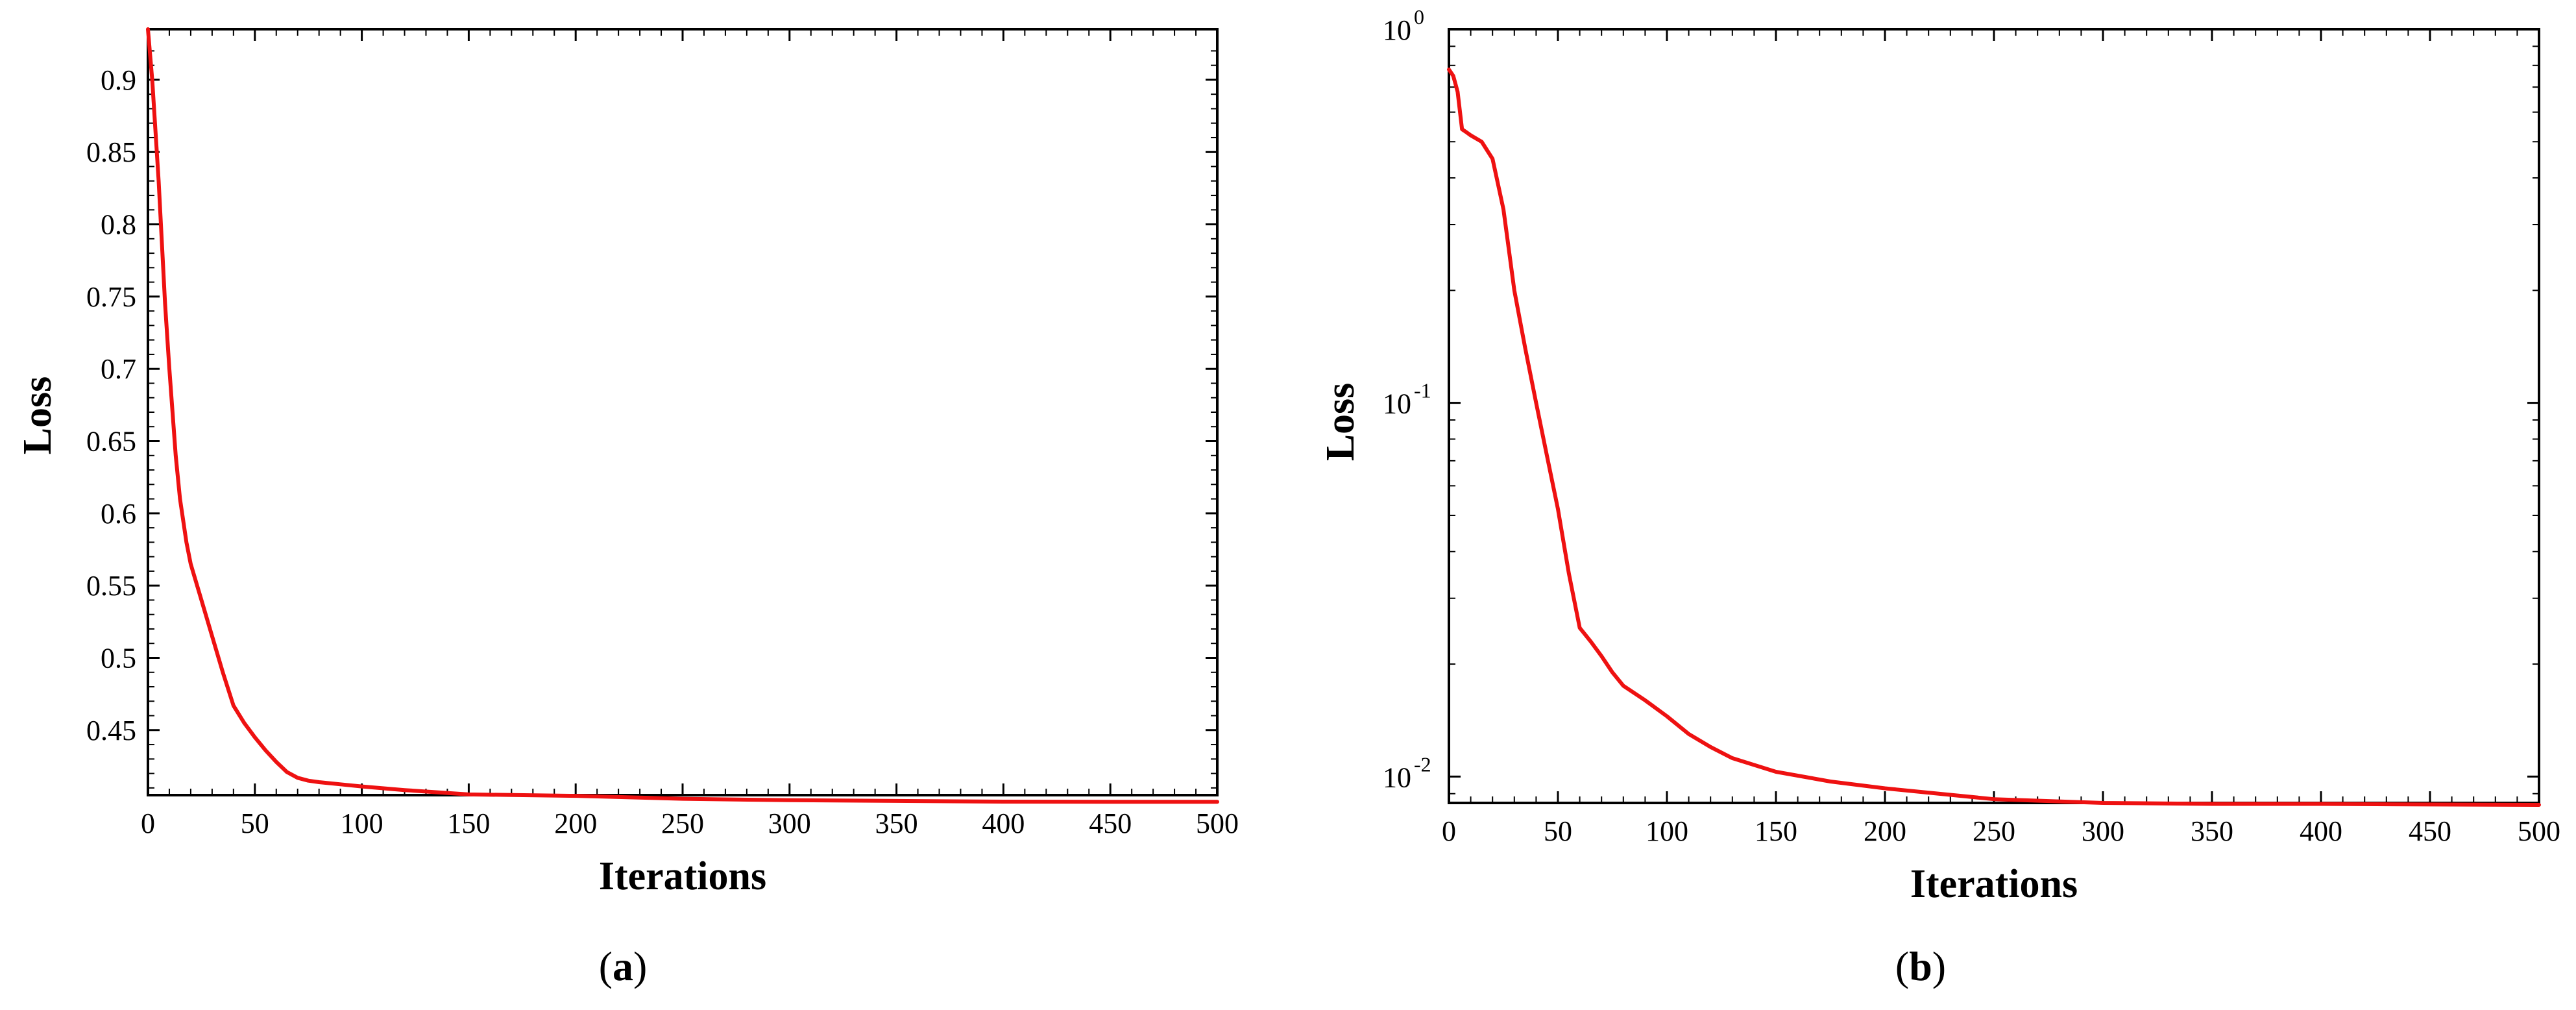 The height and width of the screenshot is (1010, 2576). What do you see at coordinates (111, 297) in the screenshot?
I see `panel-a-y-tick-label: 0.75` at bounding box center [111, 297].